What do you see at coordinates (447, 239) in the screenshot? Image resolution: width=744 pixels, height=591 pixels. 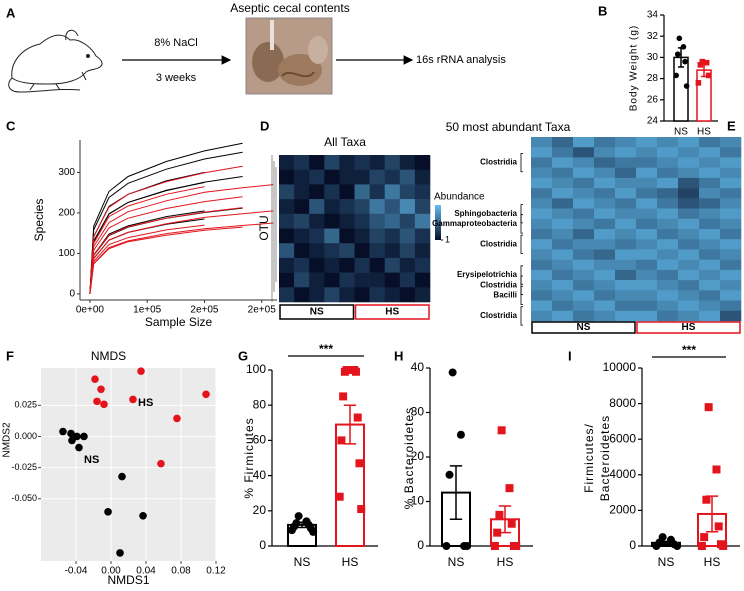 I see `colorbar-tick-label: 1` at bounding box center [447, 239].